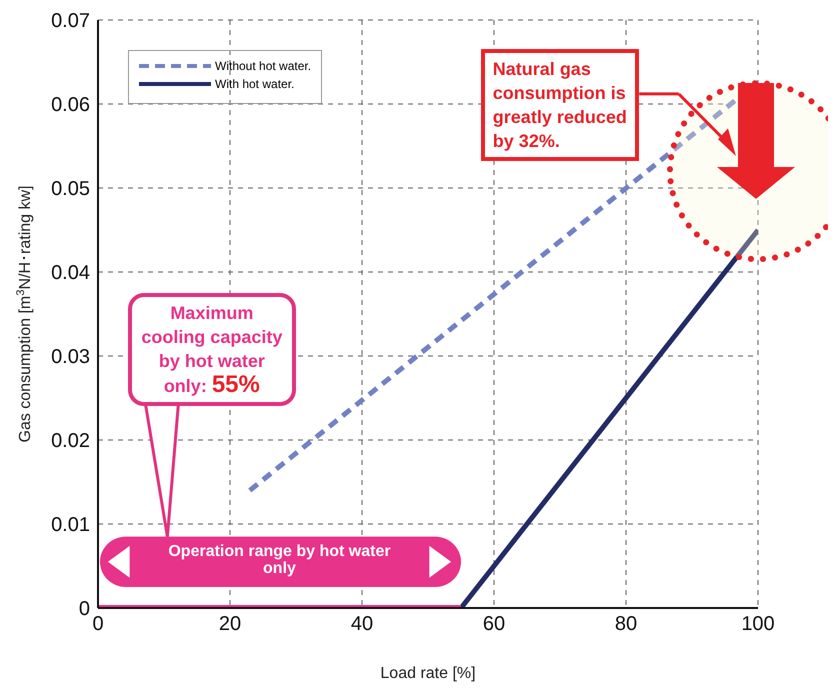 The height and width of the screenshot is (700, 840). What do you see at coordinates (70, 273) in the screenshot?
I see `y-tick-label: 0.04` at bounding box center [70, 273].